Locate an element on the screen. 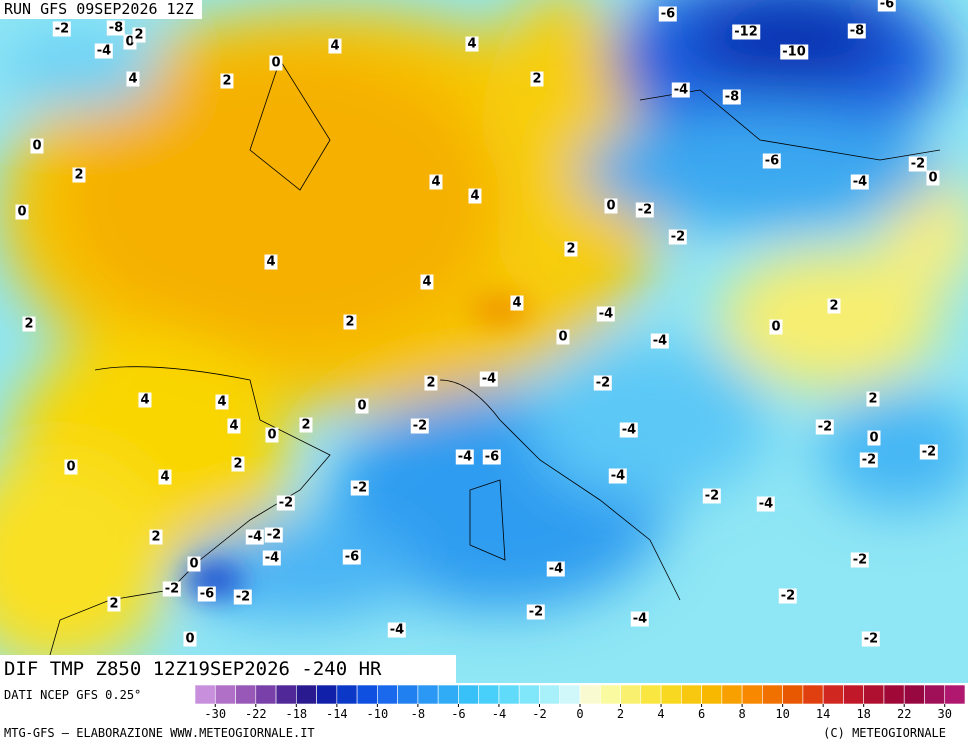 The width and height of the screenshot is (968, 745). tick-label: 22 is located at coordinates (904, 714).